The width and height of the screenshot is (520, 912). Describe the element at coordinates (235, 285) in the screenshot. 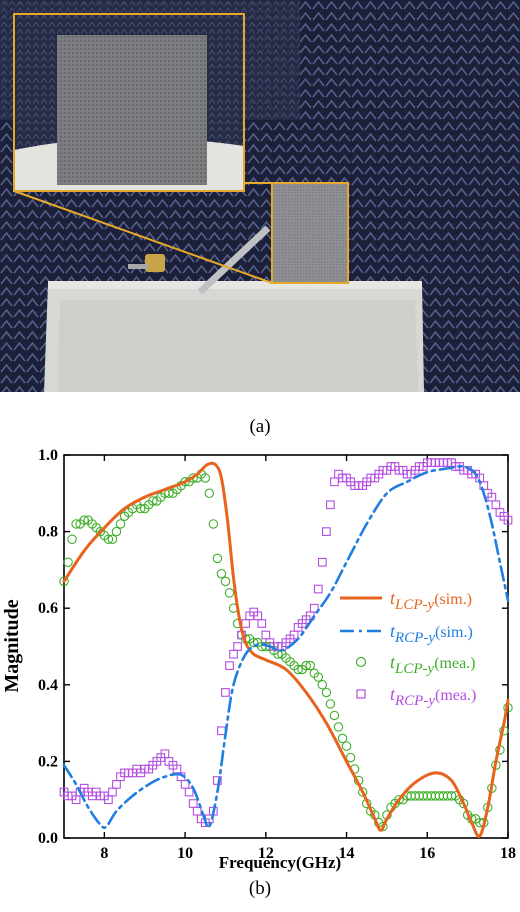

I see `pedestal-top` at that location.